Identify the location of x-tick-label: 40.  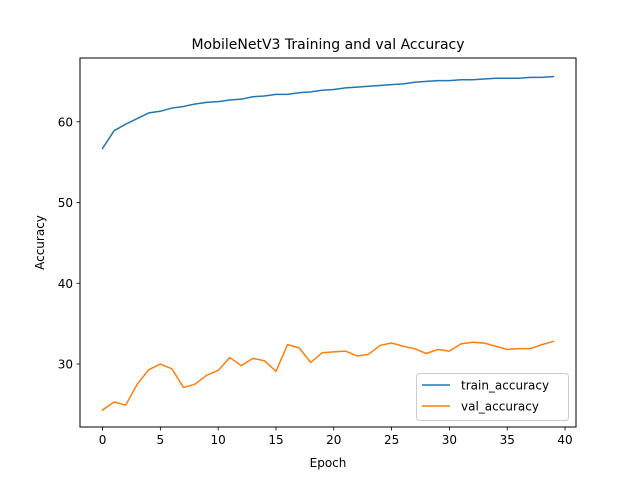
(564, 440).